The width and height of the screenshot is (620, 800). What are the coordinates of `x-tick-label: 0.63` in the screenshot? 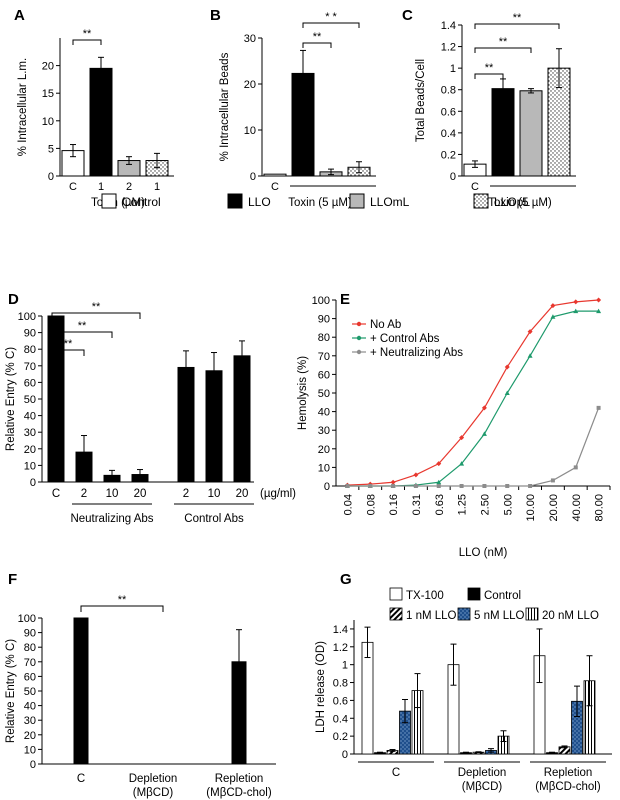 It's located at (440, 504).